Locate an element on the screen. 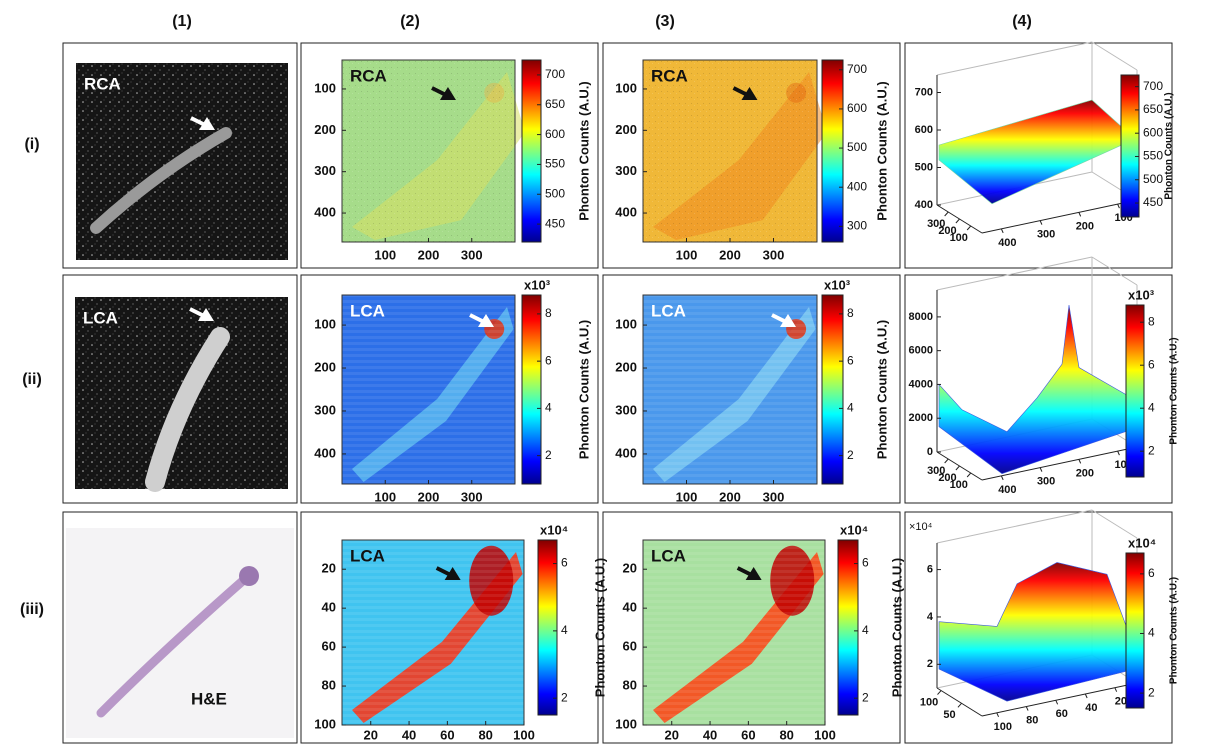 Image resolution: width=1206 pixels, height=744 pixels. z-tick-label: 4000 is located at coordinates (921, 384).